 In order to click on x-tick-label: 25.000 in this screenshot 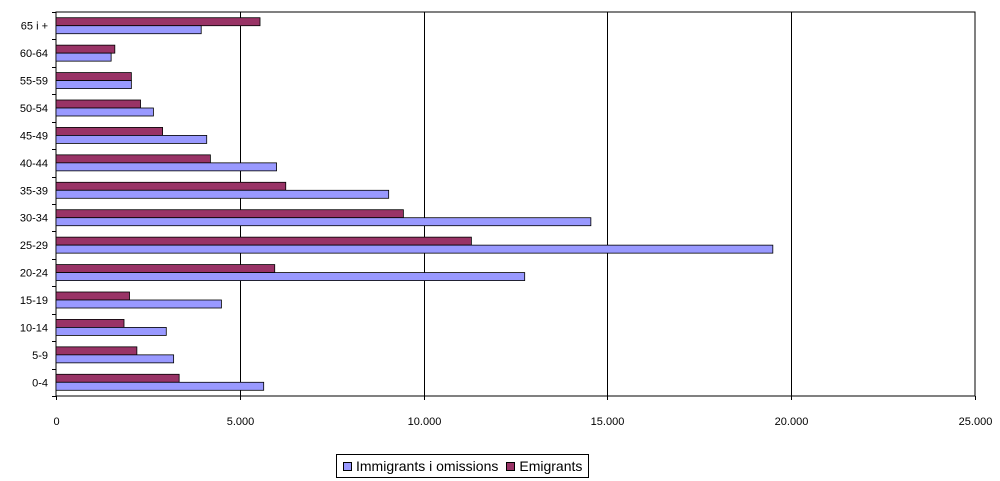, I will do `click(976, 422)`.